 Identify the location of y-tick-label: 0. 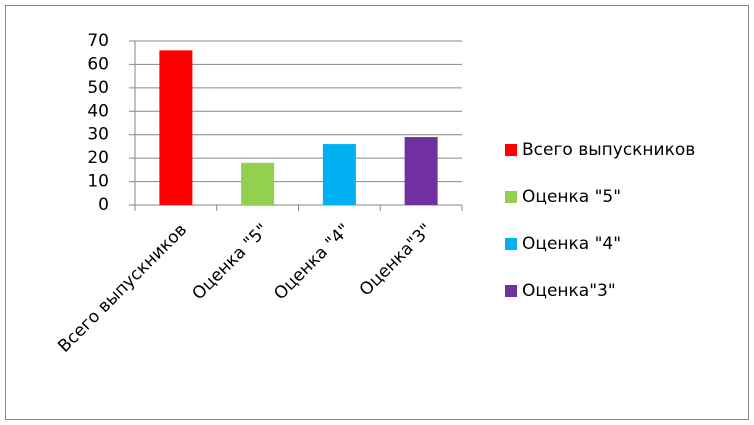
(103, 205).